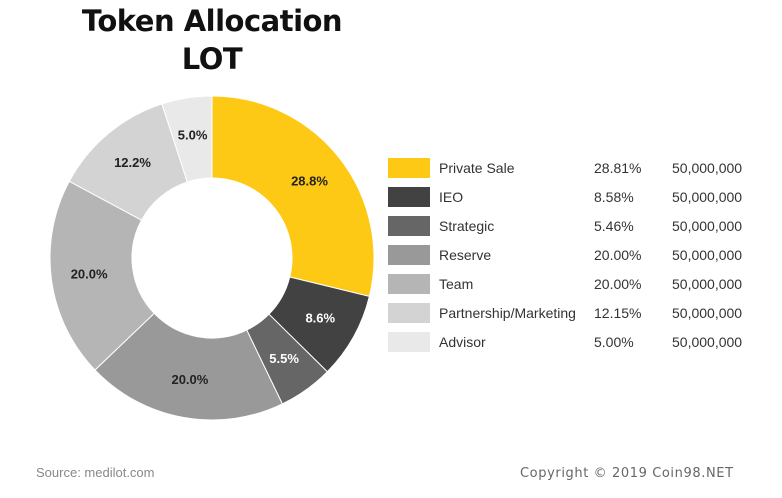 This screenshot has height=498, width=782. Describe the element at coordinates (578, 199) in the screenshot. I see `legend-row-ieo: IEO 8.58% 50,000,000` at that location.